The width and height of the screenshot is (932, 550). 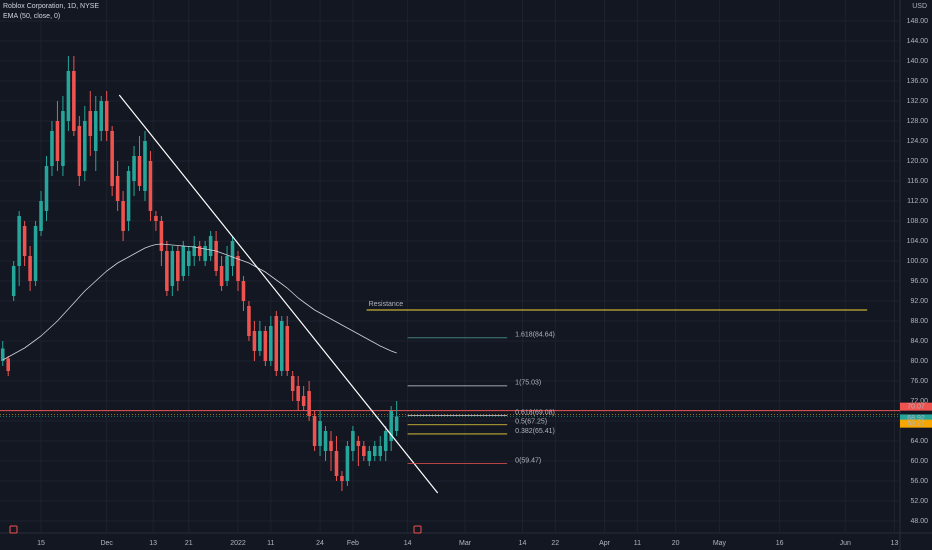 I want to click on y-tick-label: 56.00, so click(x=919, y=481).